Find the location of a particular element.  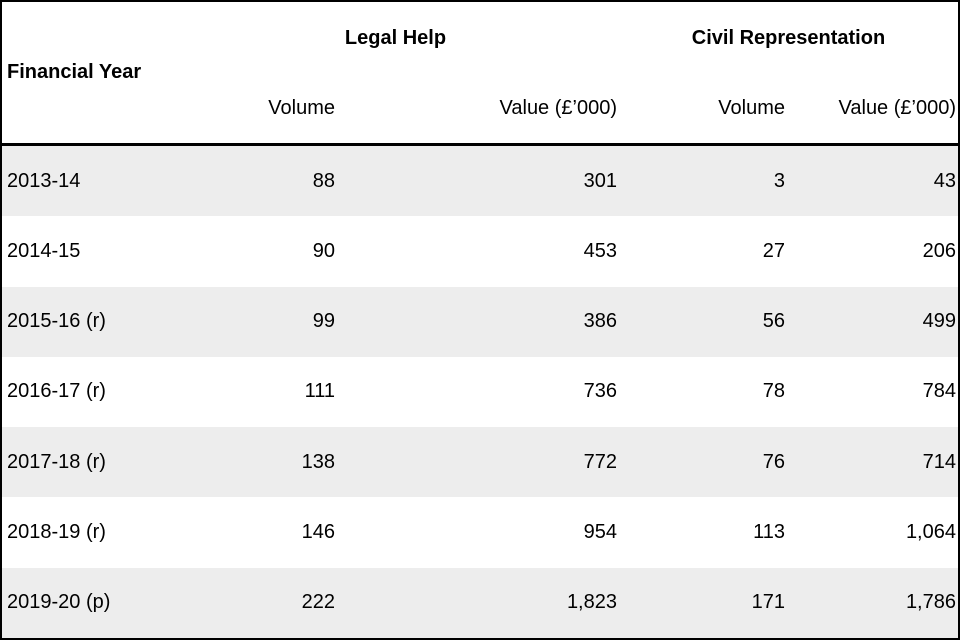

lh-volume-cell: 90 is located at coordinates (323, 250).